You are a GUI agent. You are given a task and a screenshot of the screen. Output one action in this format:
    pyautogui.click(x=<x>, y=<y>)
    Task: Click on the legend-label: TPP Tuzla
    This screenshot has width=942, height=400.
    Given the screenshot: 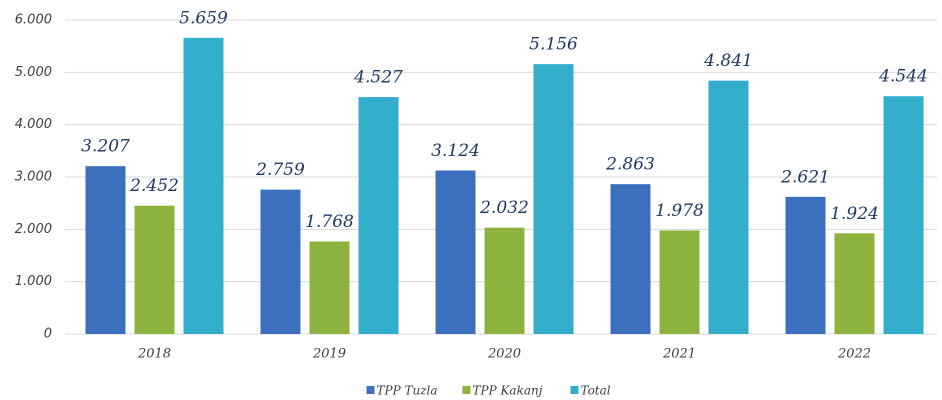 What is the action you would take?
    pyautogui.click(x=407, y=391)
    